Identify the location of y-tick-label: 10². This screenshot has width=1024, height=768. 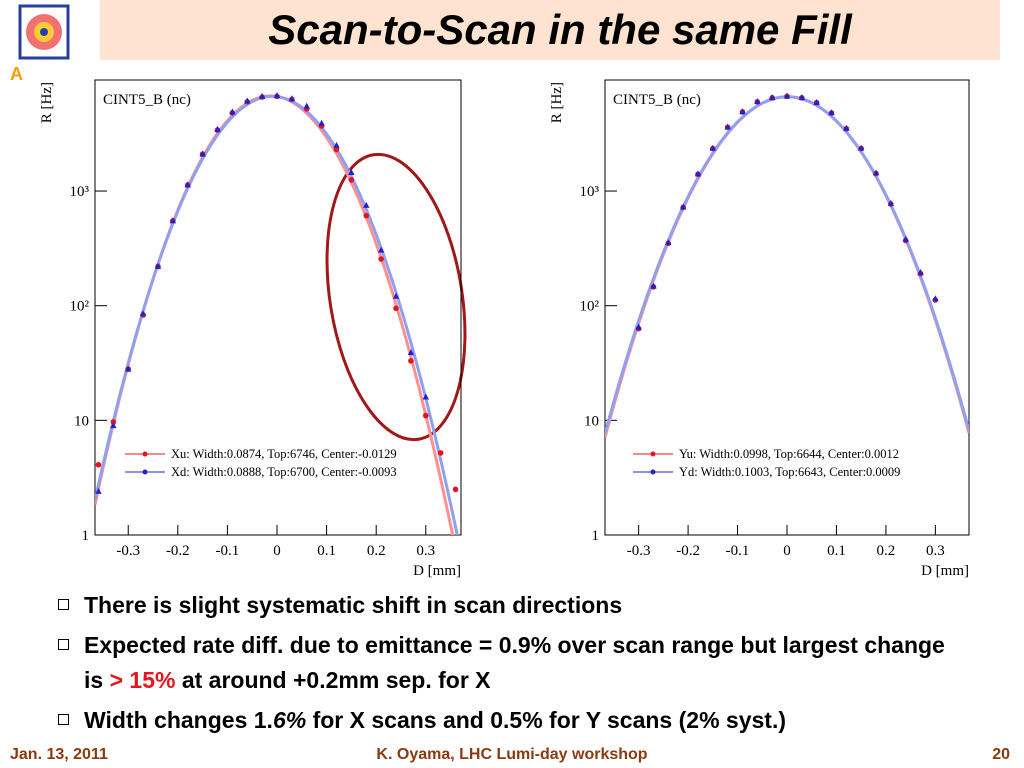
(590, 307).